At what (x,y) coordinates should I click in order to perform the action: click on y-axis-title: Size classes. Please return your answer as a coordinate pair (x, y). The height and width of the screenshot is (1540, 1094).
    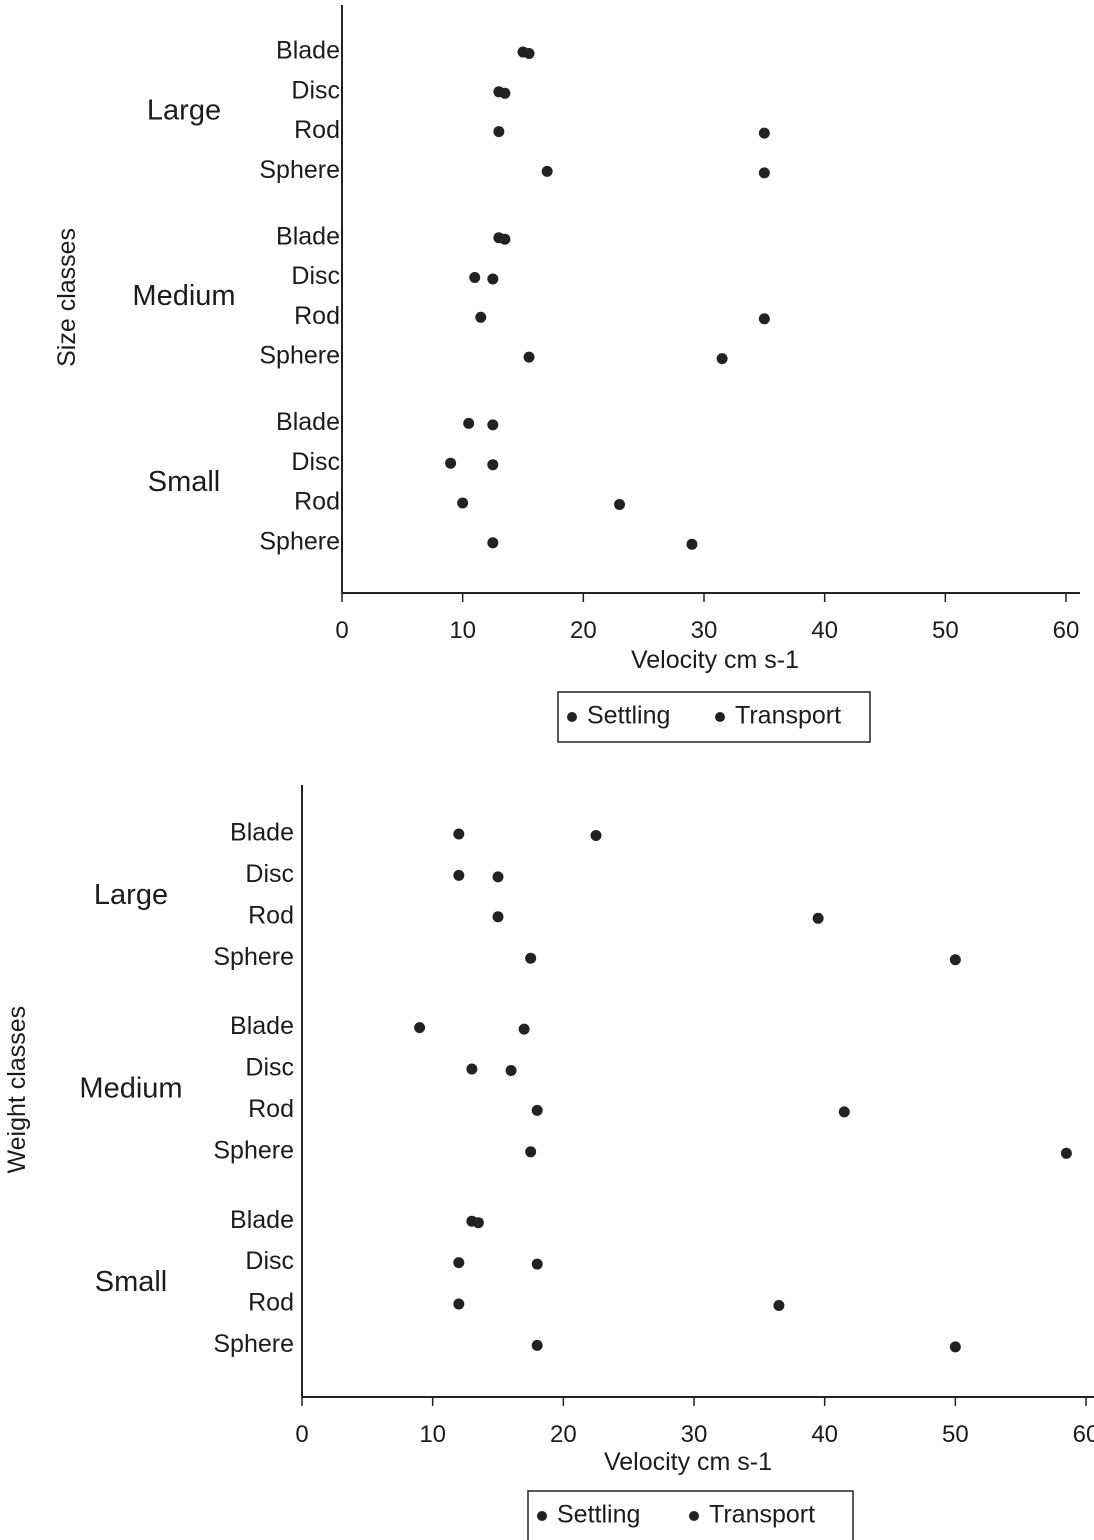
    Looking at the image, I should click on (67, 297).